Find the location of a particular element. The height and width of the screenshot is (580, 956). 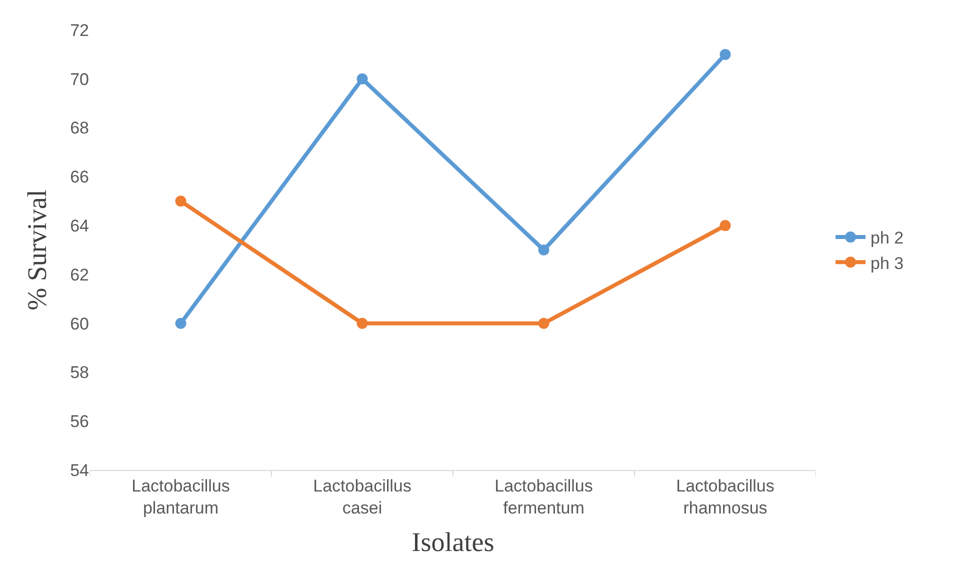

legend-label: ph 2 is located at coordinates (887, 238).